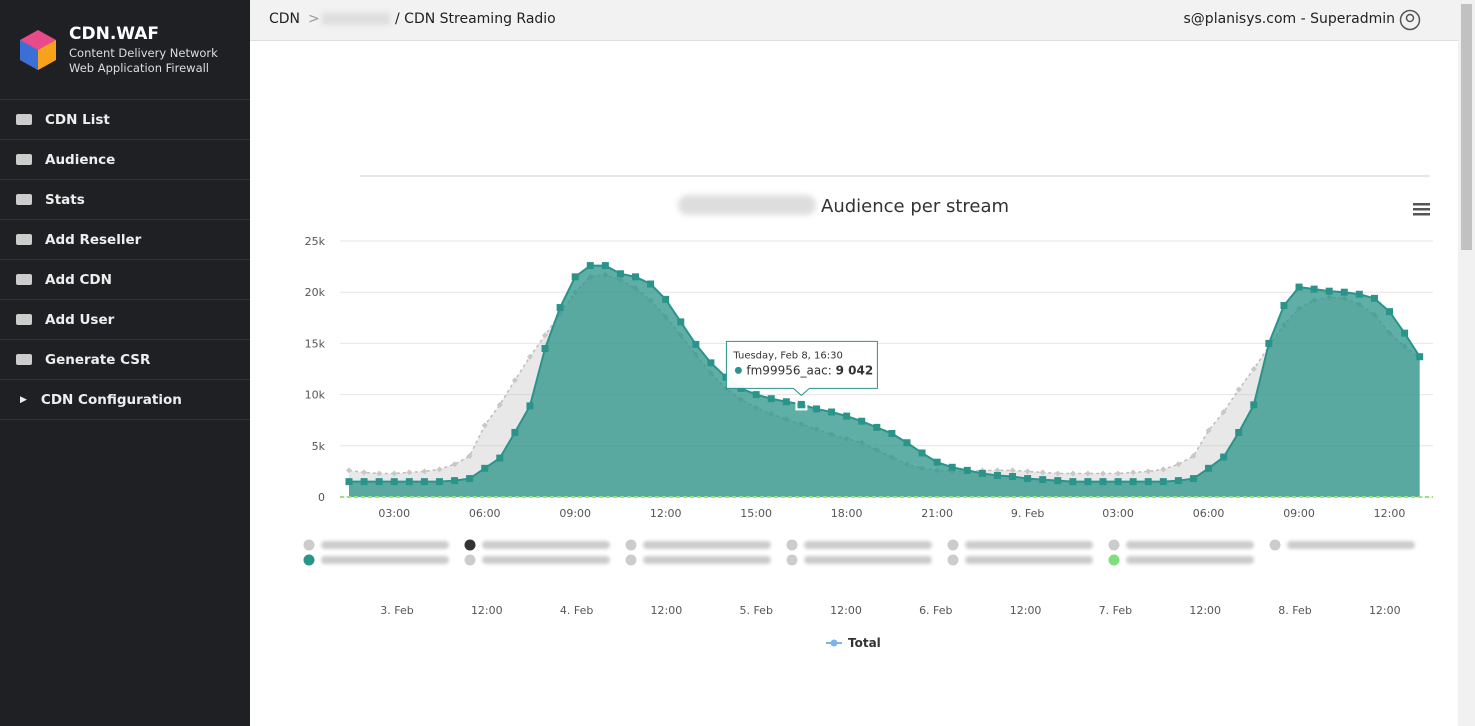 The image size is (1475, 726). Describe the element at coordinates (396, 610) in the screenshot. I see `navigator-label: 3. Feb` at that location.